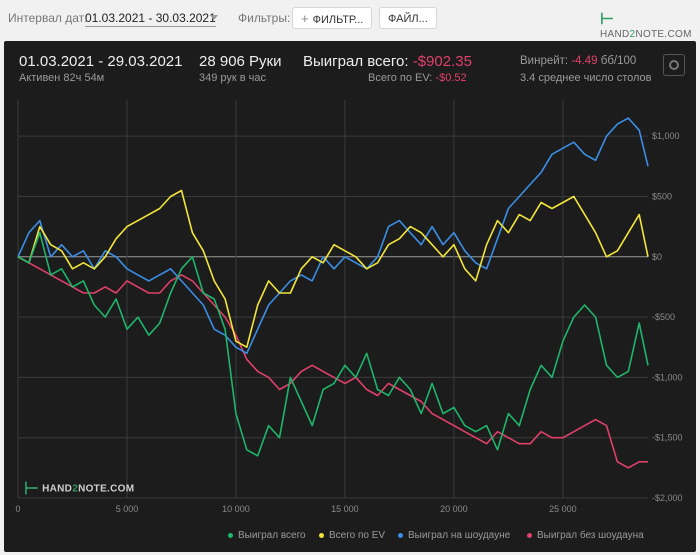 The height and width of the screenshot is (555, 700). What do you see at coordinates (305, 18) in the screenshot?
I see `plus-icon: +` at bounding box center [305, 18].